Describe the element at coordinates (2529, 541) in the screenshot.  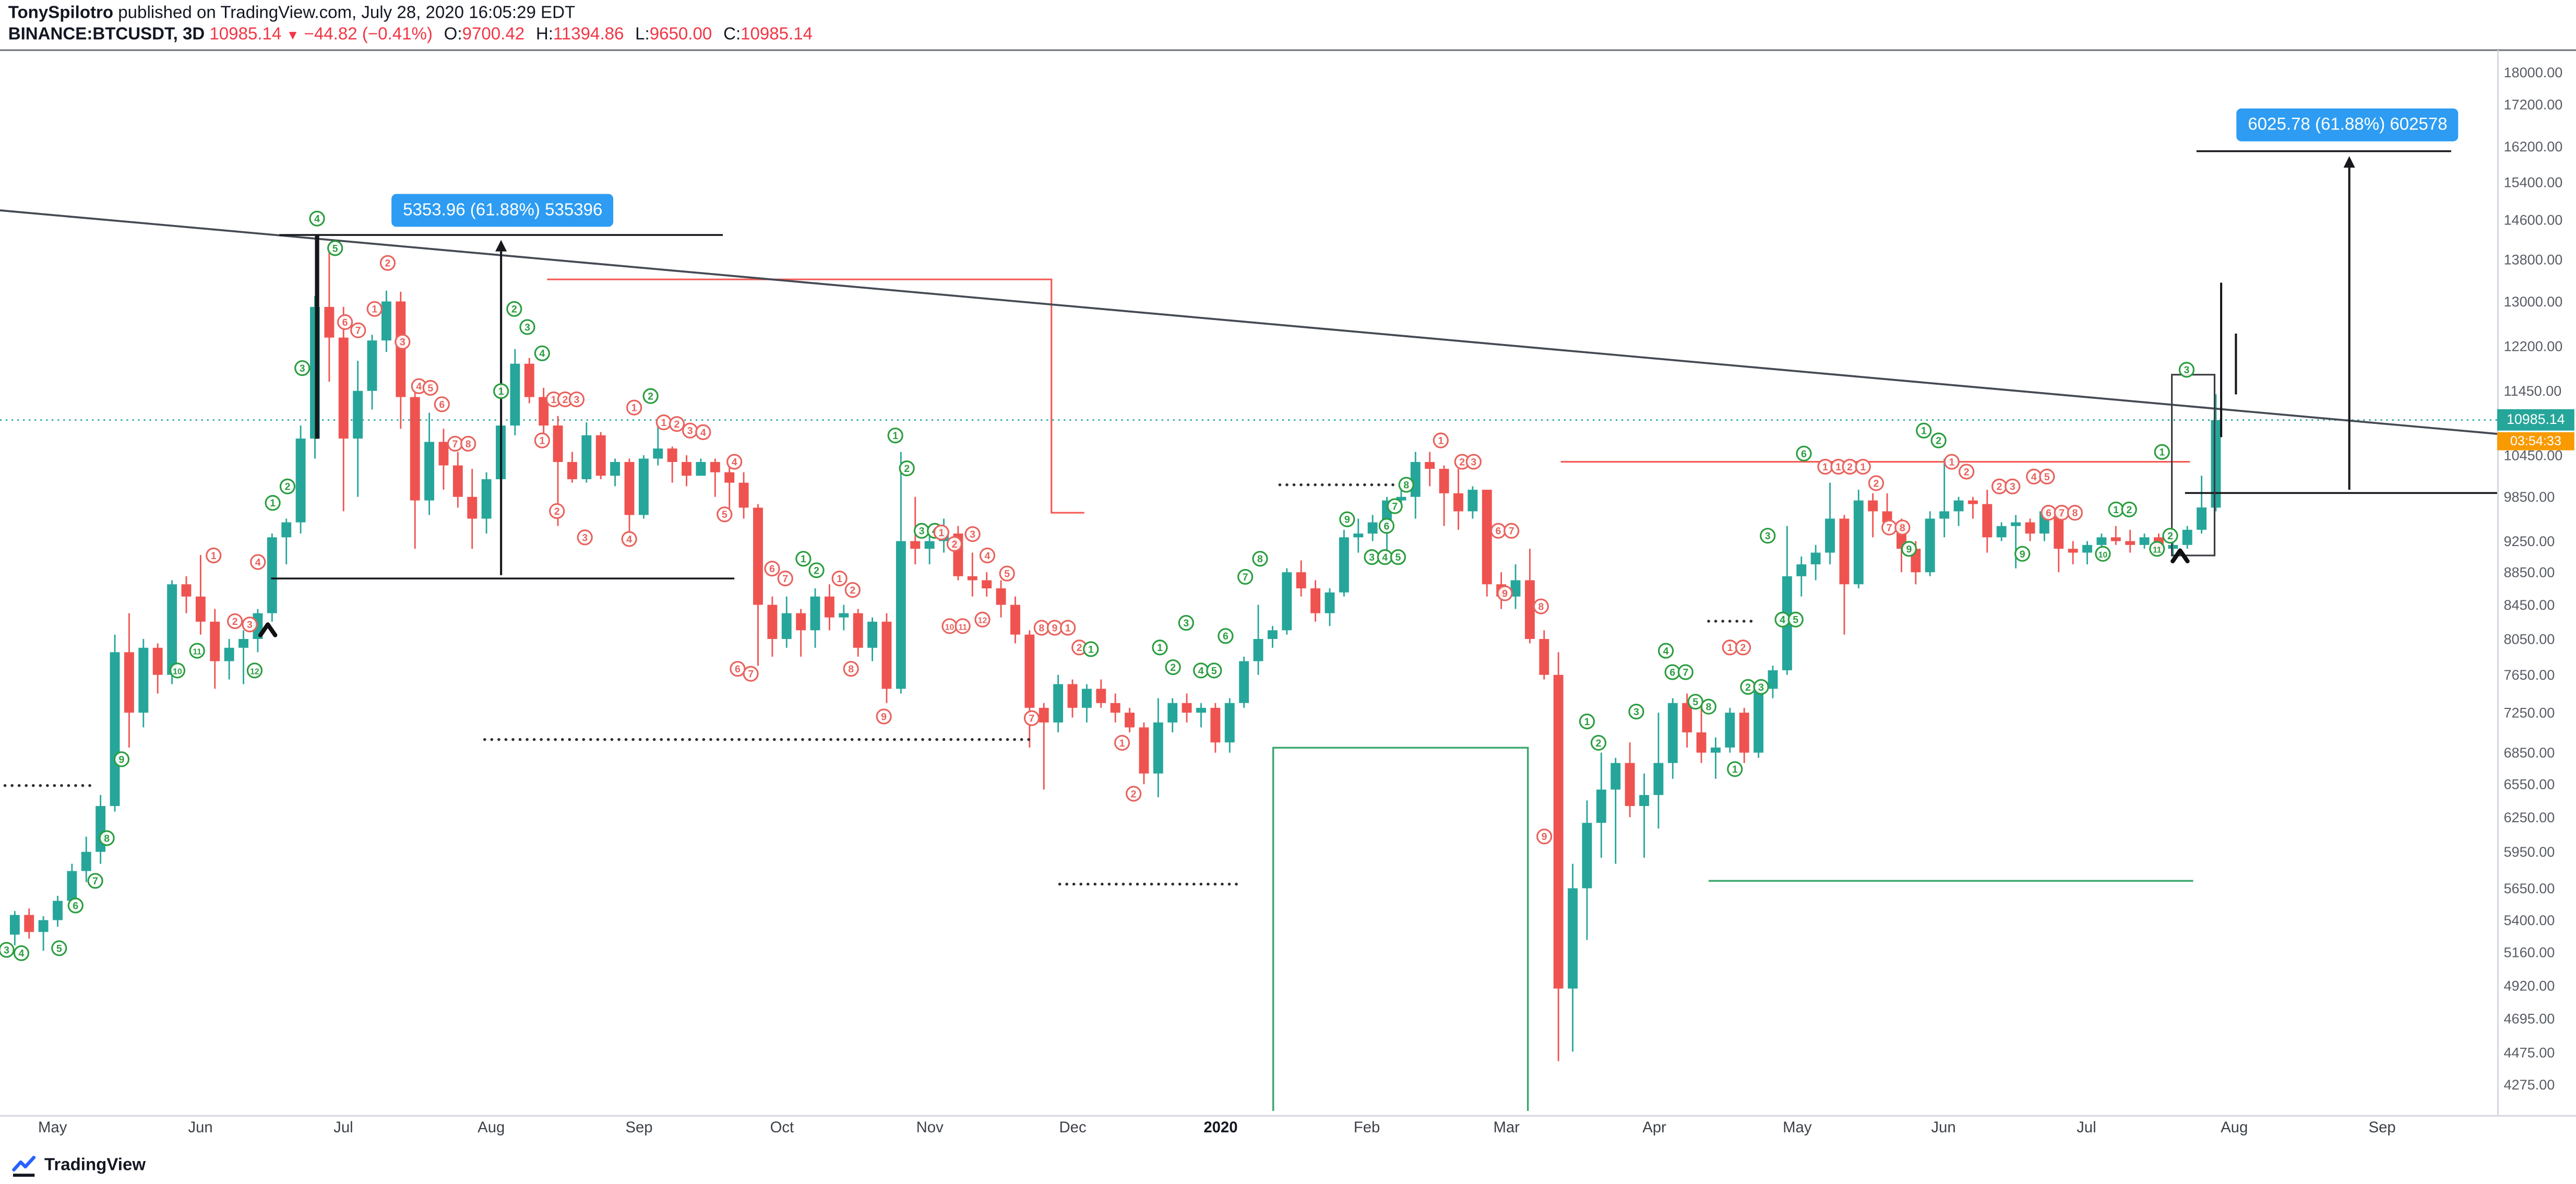
I see `price-axis-label: 9250.00` at that location.